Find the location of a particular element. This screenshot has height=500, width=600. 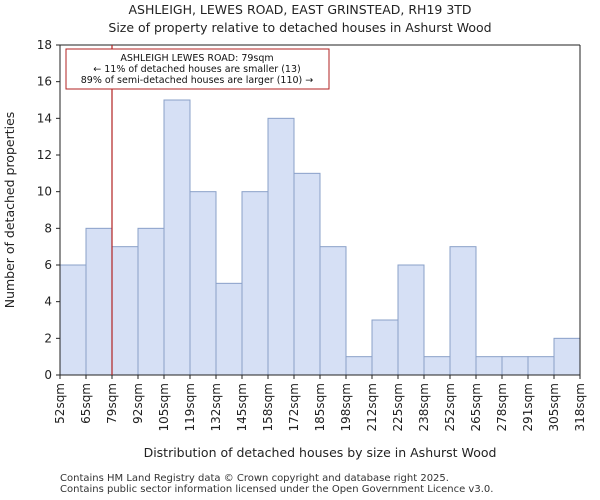

bar-119sqm is located at coordinates (203, 283).